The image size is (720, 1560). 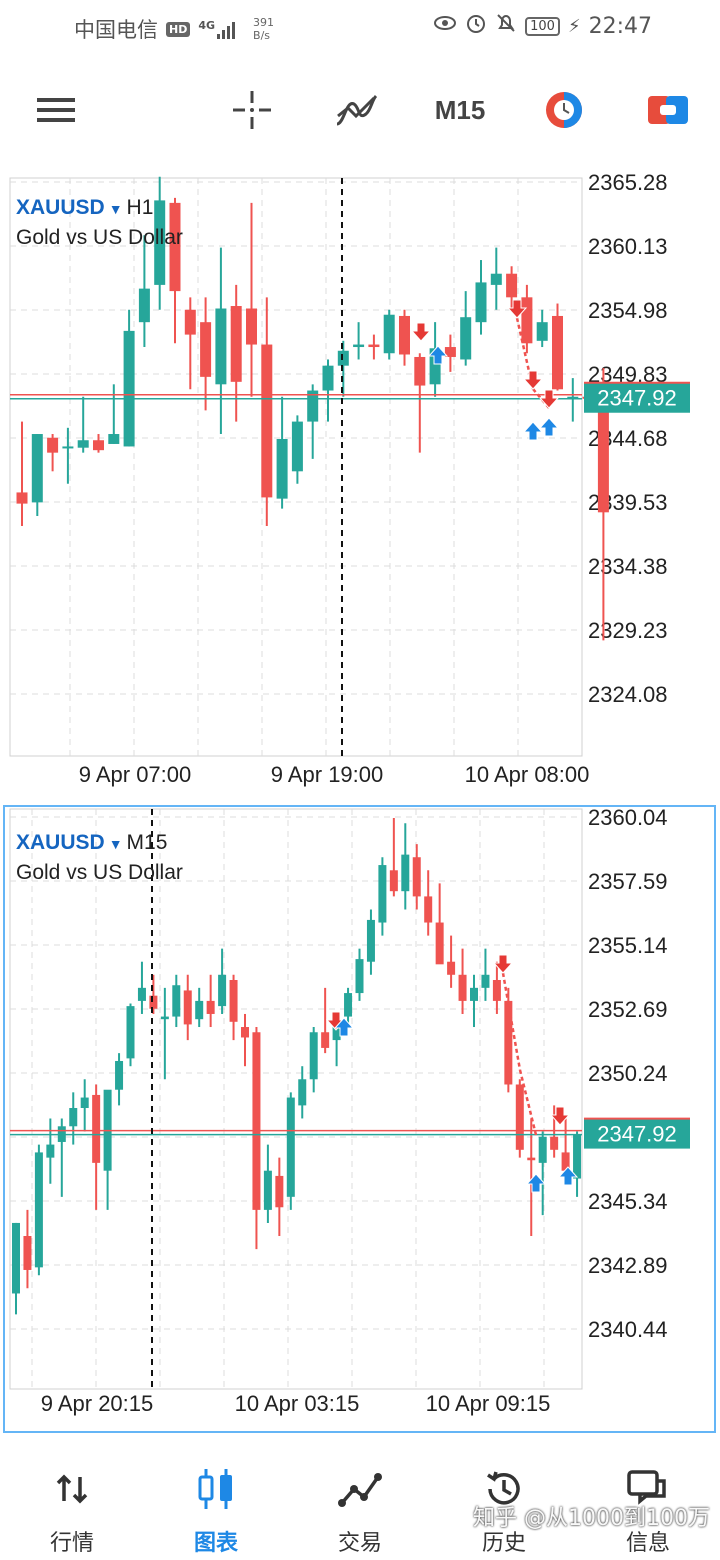 What do you see at coordinates (620, 26) in the screenshot?
I see `clock-time: 22:47` at bounding box center [620, 26].